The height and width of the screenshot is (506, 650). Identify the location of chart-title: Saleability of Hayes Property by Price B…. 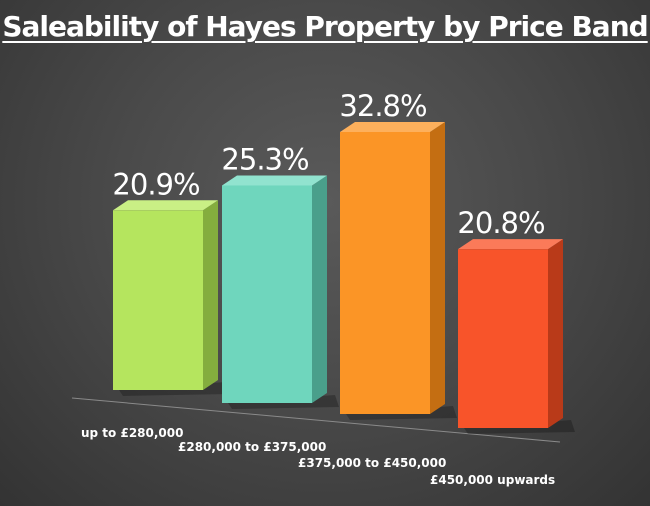
(325, 26).